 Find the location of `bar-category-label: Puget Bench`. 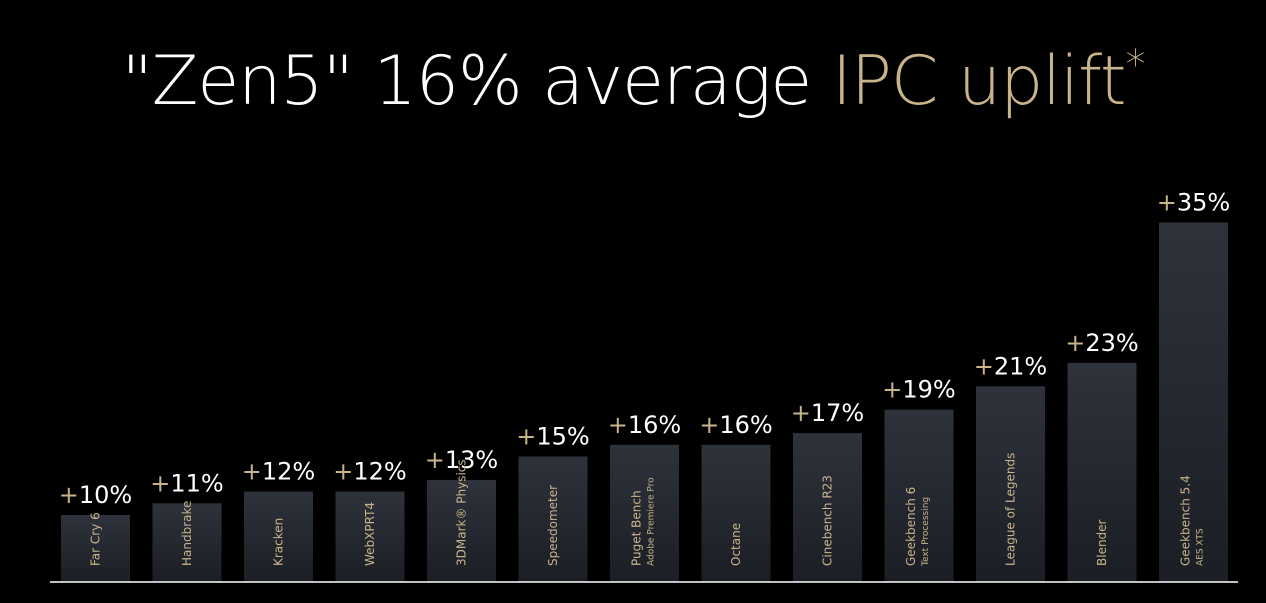

bar-category-label: Puget Bench is located at coordinates (637, 528).